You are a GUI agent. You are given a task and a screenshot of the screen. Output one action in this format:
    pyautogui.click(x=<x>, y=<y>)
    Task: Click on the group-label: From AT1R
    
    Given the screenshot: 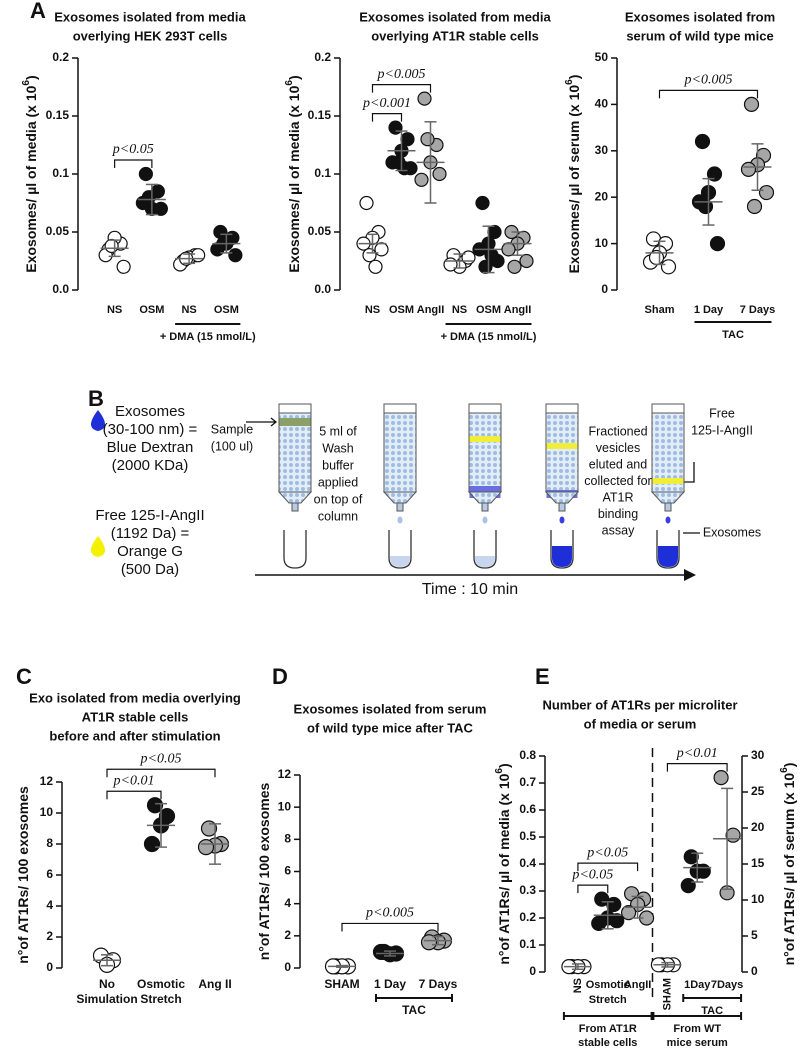 What is the action you would take?
    pyautogui.click(x=608, y=1029)
    